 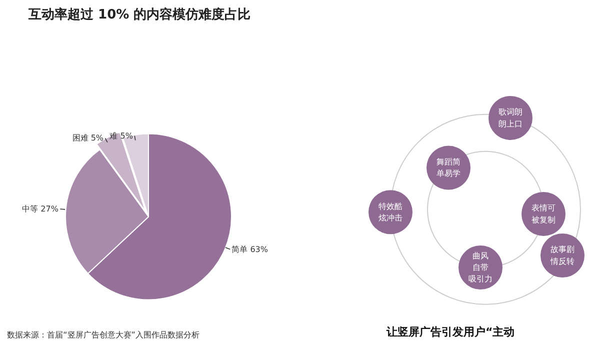 I want to click on source-note: 数据来源：首届“竖屏广告创意大赛”入围作品数据分析, so click(x=103, y=335).